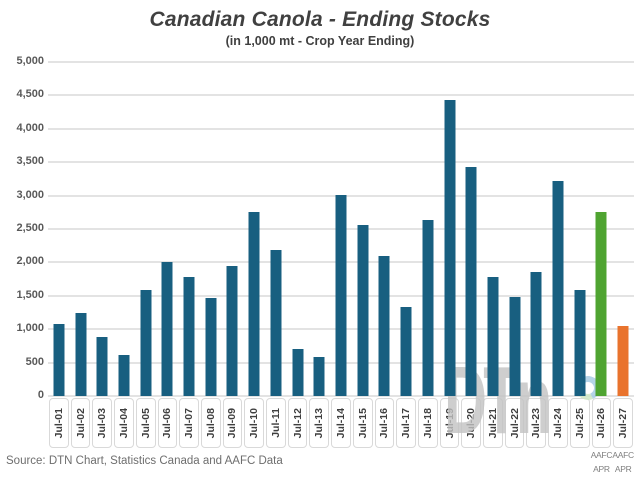  I want to click on x-tick-label: Jul-15, so click(362, 423).